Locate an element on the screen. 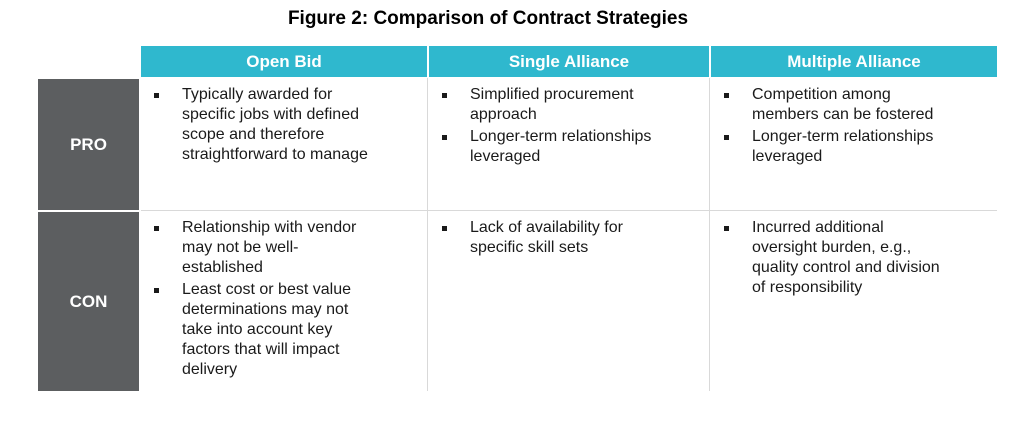 This screenshot has width=1024, height=426. column-header-open-bid: Open Bid is located at coordinates (284, 61).